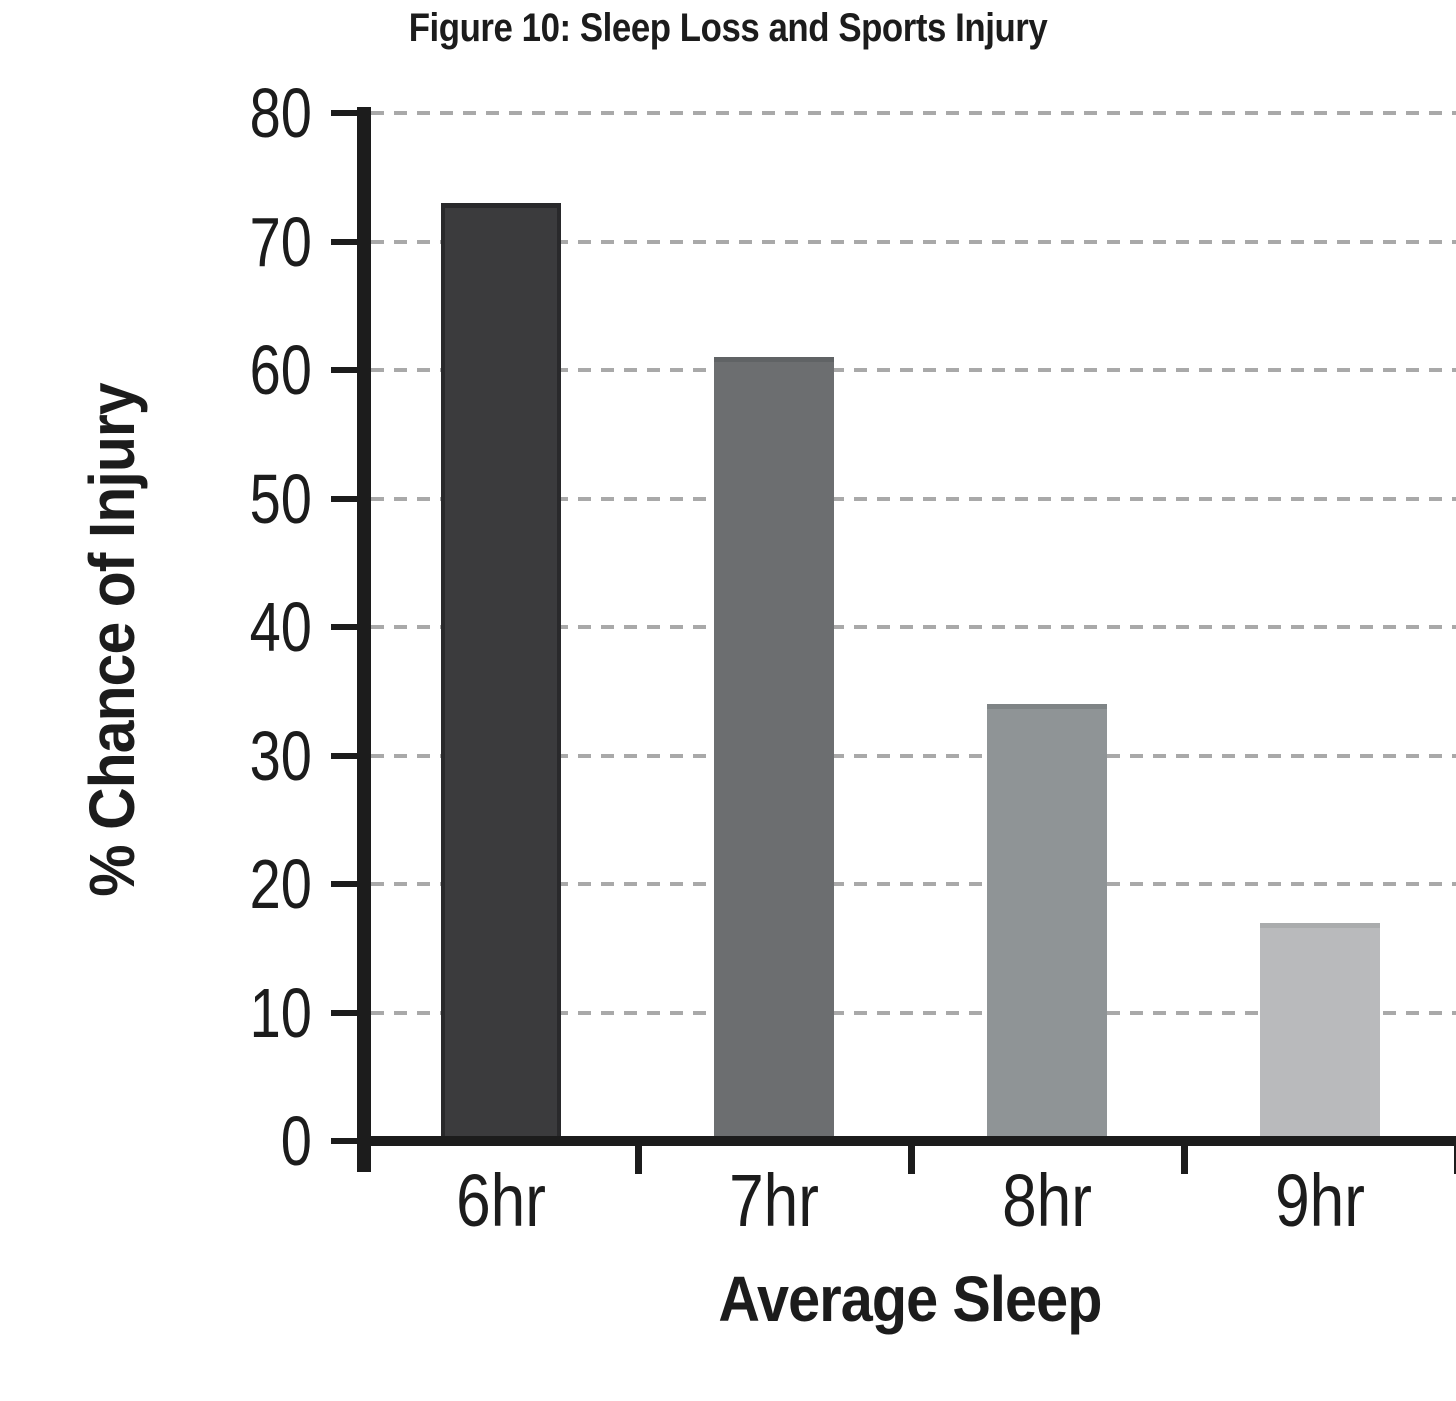  Describe the element at coordinates (280, 884) in the screenshot. I see `y-tick-label-20: 20` at that location.